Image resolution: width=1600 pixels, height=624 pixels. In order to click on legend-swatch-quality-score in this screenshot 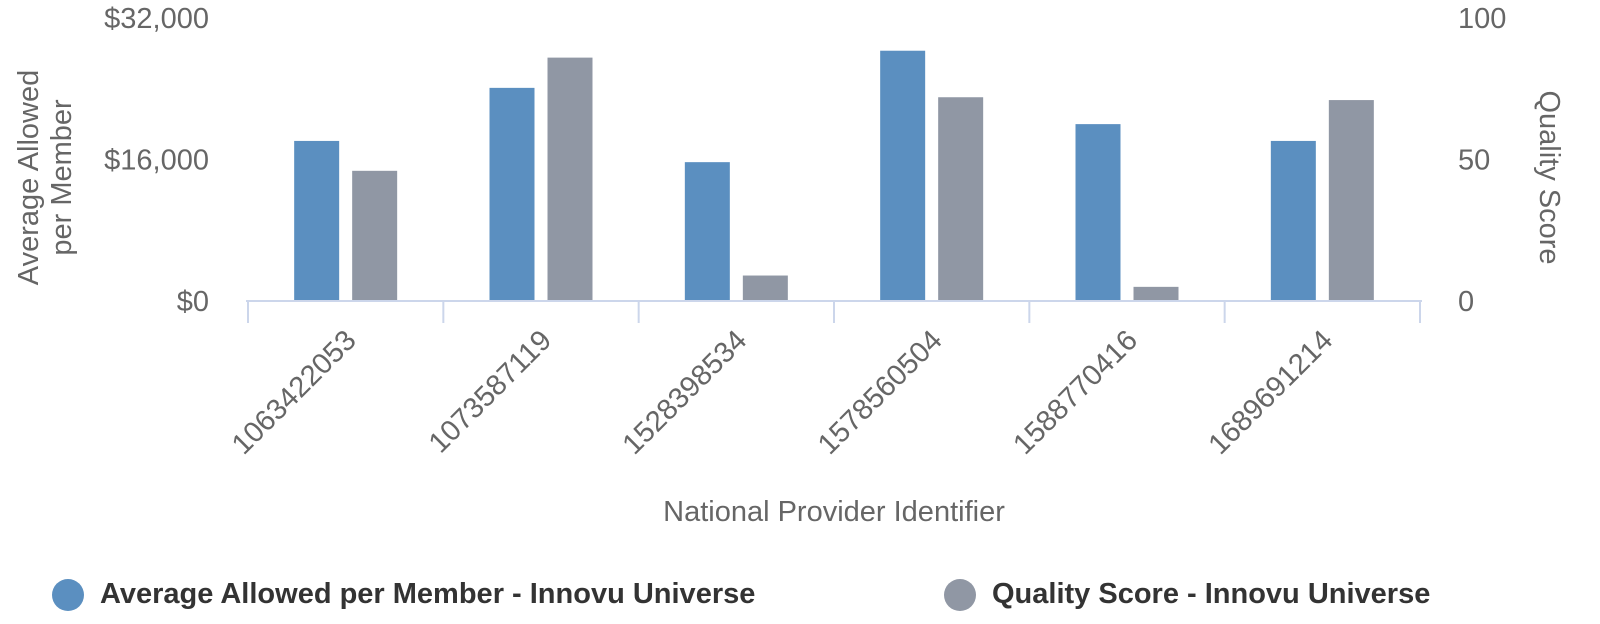, I will do `click(960, 594)`.